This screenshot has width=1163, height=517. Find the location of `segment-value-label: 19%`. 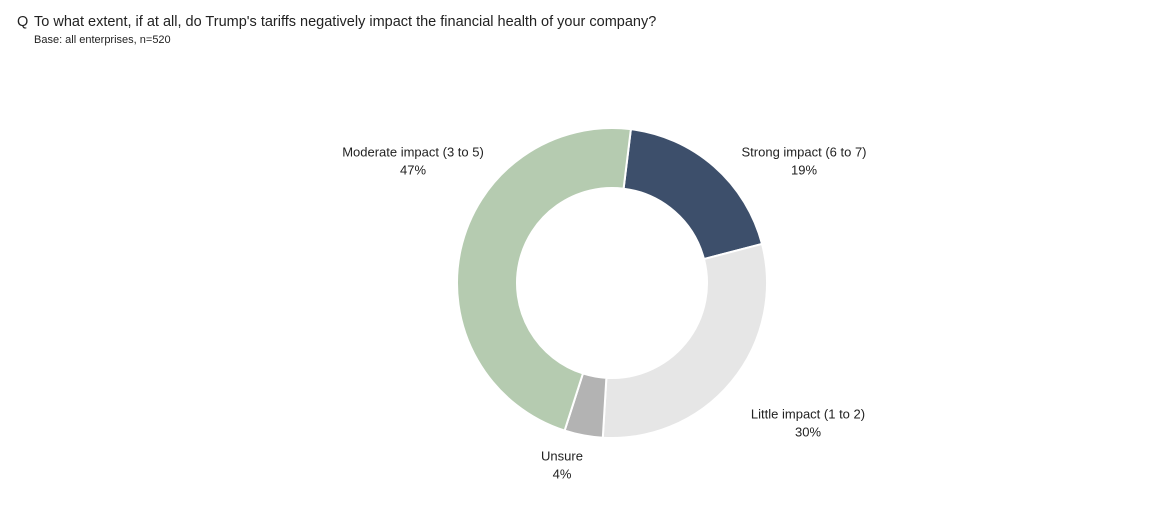

segment-value-label: 19% is located at coordinates (804, 169).